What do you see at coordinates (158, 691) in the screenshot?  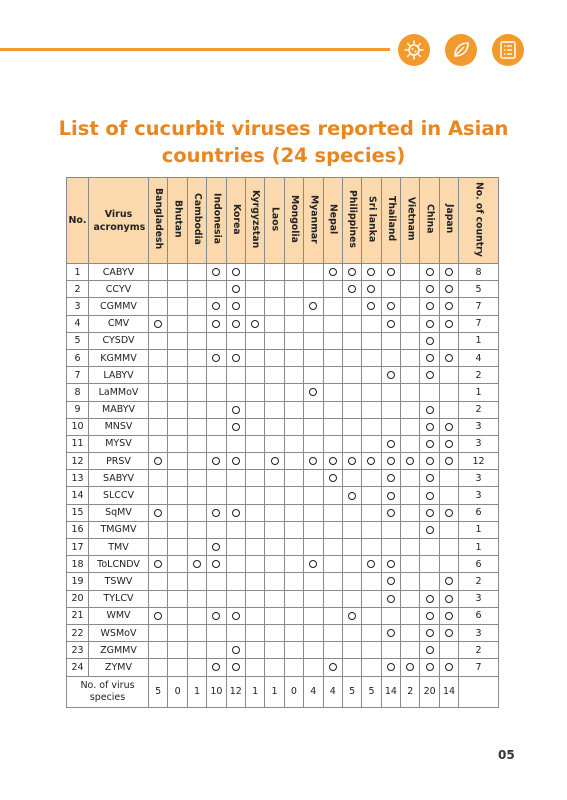 I see `species-count: 5` at bounding box center [158, 691].